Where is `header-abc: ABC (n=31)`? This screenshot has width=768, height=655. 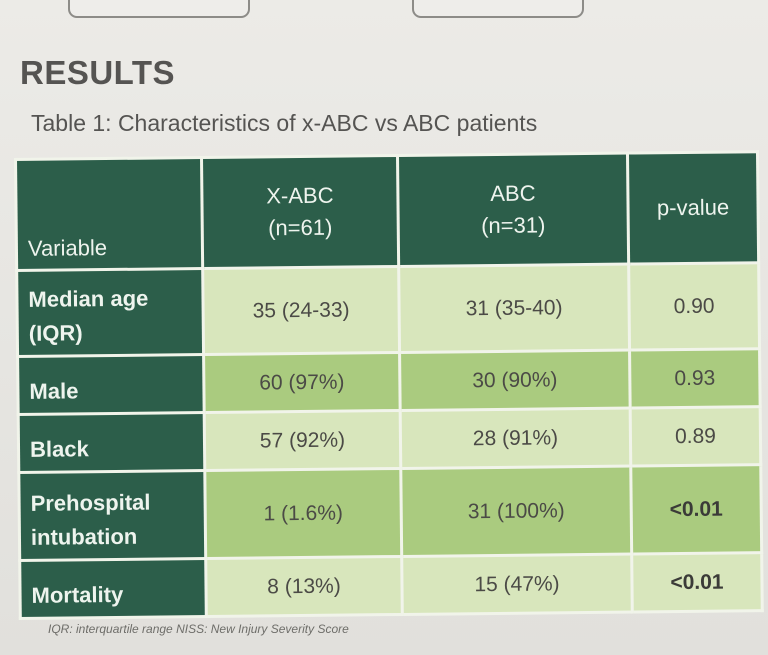 header-abc: ABC (n=31) is located at coordinates (513, 210).